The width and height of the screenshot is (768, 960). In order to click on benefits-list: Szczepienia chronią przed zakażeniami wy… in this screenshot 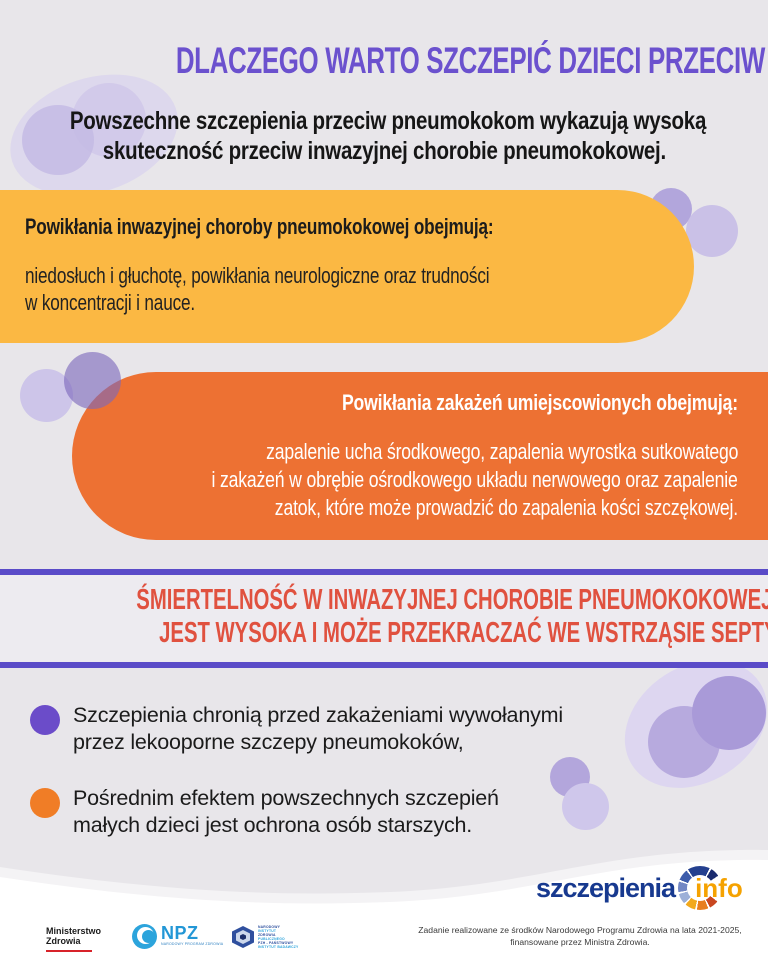, I will do `click(296, 785)`.